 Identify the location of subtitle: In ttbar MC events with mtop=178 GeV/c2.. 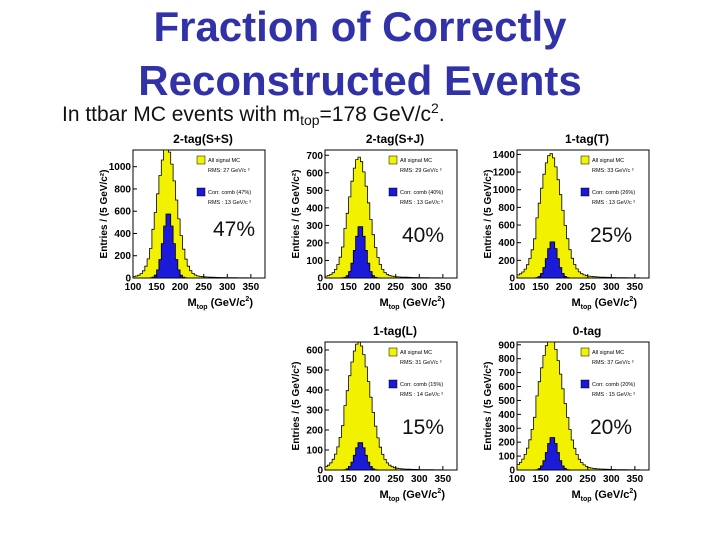
(253, 114).